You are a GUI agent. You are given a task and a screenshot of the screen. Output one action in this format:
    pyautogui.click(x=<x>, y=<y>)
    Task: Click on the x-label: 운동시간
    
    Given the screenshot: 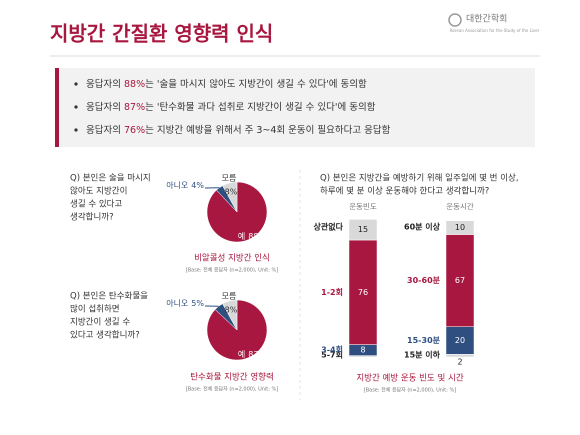 What is the action you would take?
    pyautogui.click(x=460, y=206)
    